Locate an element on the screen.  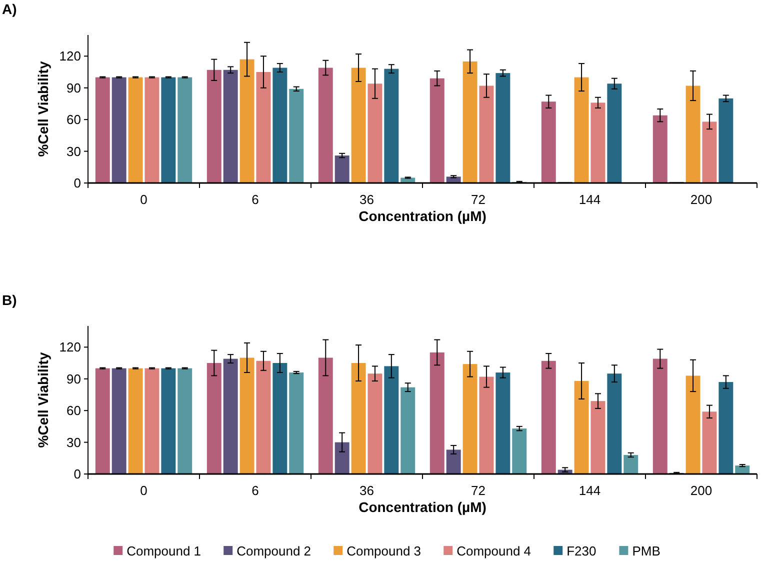
legend-label: Compound 3 is located at coordinates (384, 551).